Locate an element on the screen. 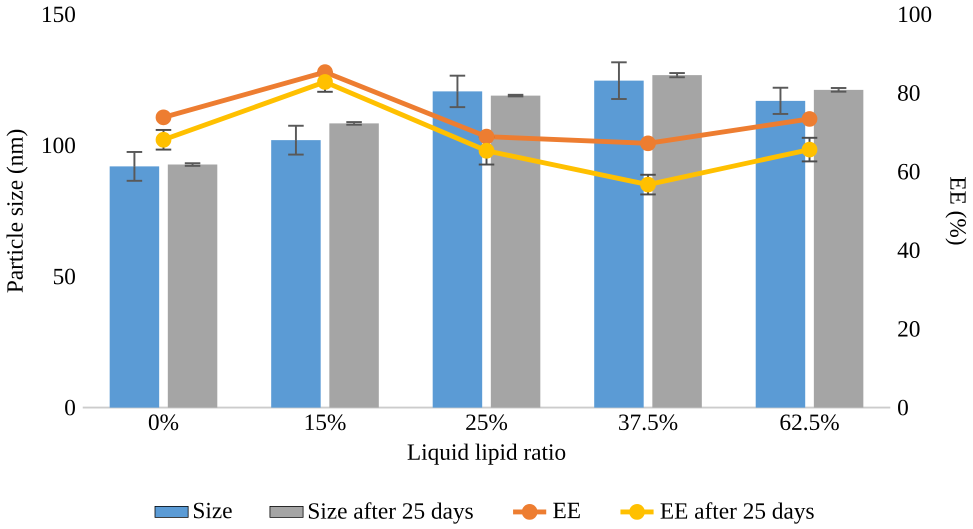 The image size is (973, 529). legend-label: EE after 25 days is located at coordinates (737, 513).